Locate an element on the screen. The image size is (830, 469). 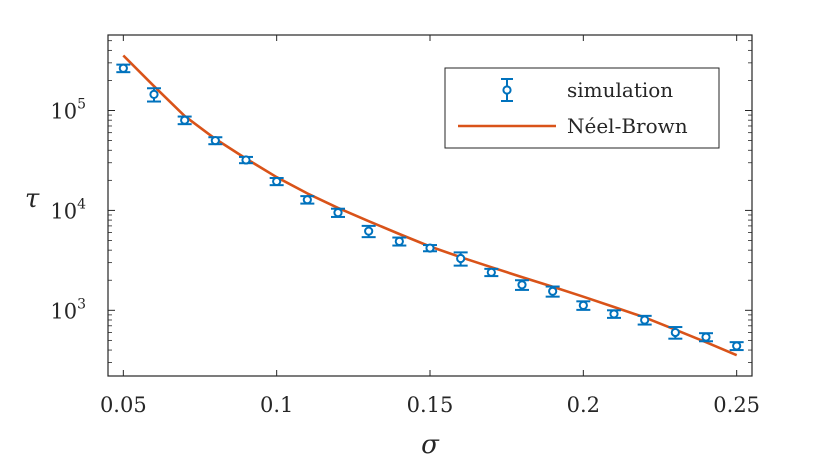
legend-box is located at coordinates (582, 108).